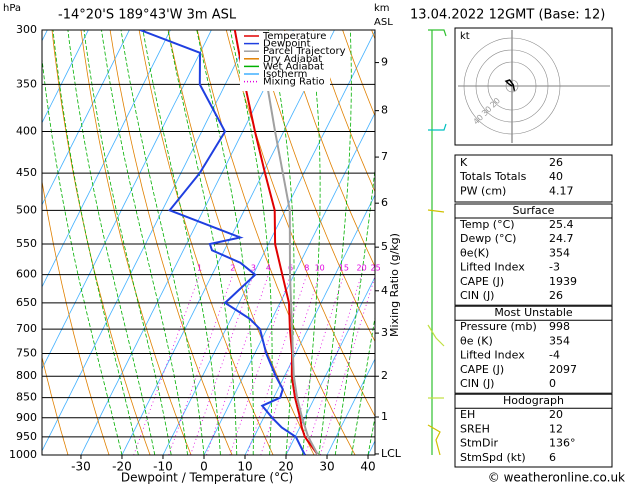 This screenshot has width=629, height=486. Describe the element at coordinates (294, 82) in the screenshot. I see `legend-label: Mixing Ratio` at that location.